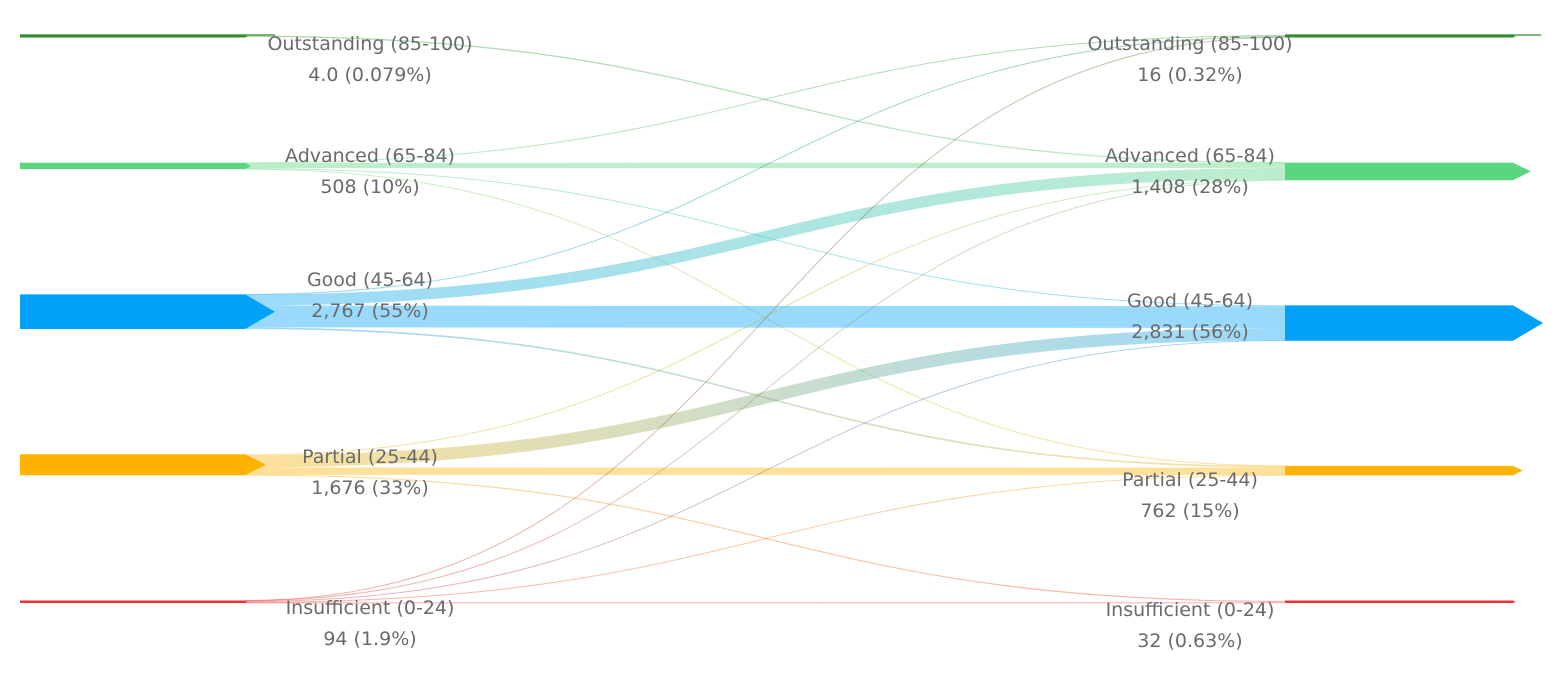  Describe the element at coordinates (136, 166) in the screenshot. I see `left-node-advanced` at that location.